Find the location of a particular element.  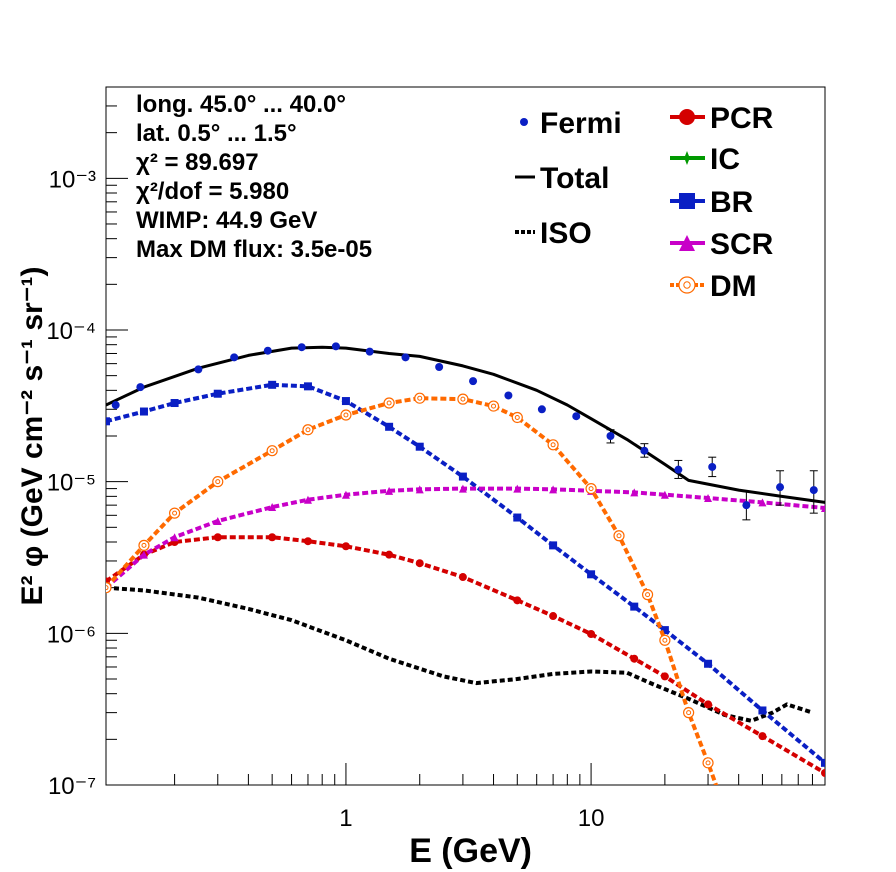

y-tick-label: 10⁻⁴ is located at coordinates (71, 331).